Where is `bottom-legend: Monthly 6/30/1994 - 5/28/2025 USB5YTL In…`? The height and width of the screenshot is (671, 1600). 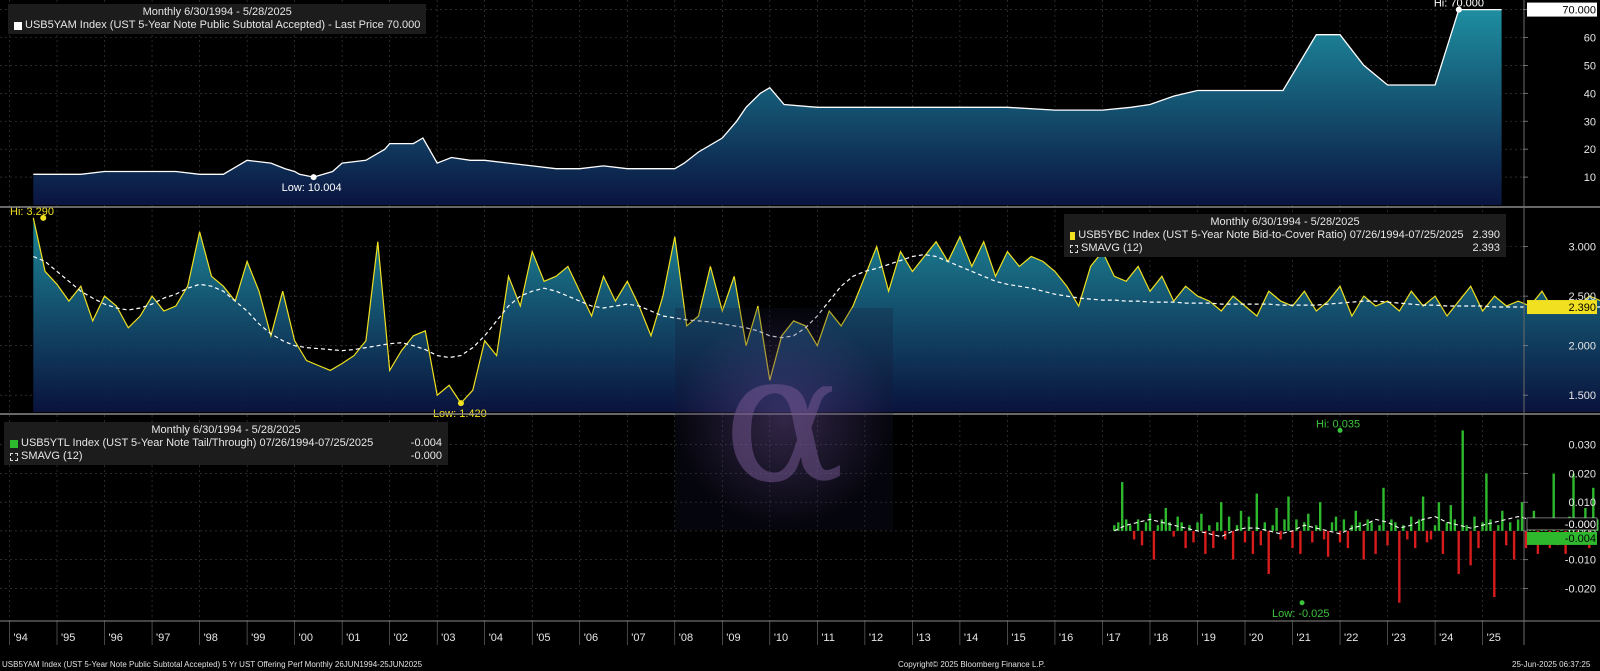
bottom-legend: Monthly 6/30/1994 - 5/28/2025 USB5YTL In… is located at coordinates (226, 443).